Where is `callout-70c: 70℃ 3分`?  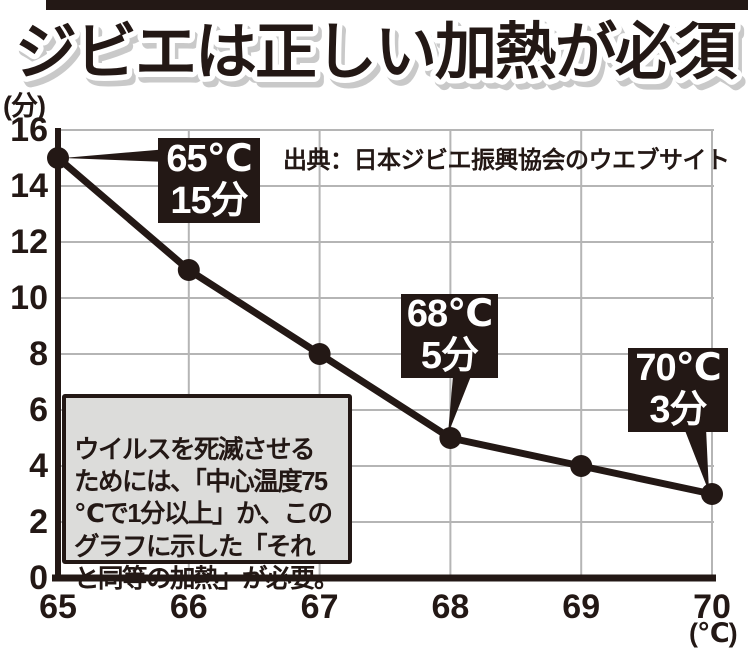 callout-70c: 70℃ 3分 is located at coordinates (678, 389).